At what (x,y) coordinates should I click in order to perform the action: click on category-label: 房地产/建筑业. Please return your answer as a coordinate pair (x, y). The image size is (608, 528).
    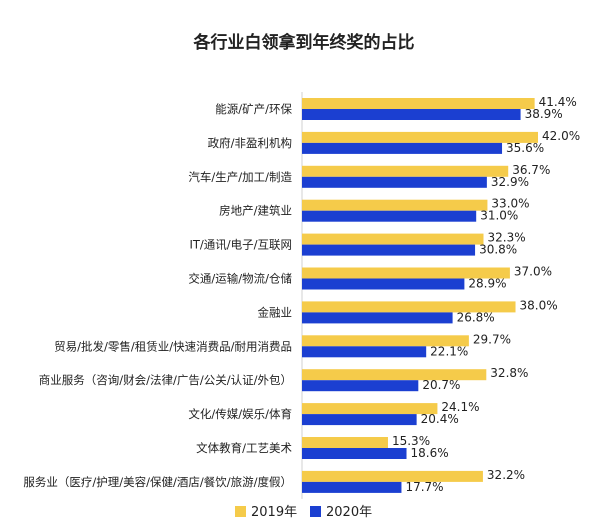
    Looking at the image, I should click on (255, 211).